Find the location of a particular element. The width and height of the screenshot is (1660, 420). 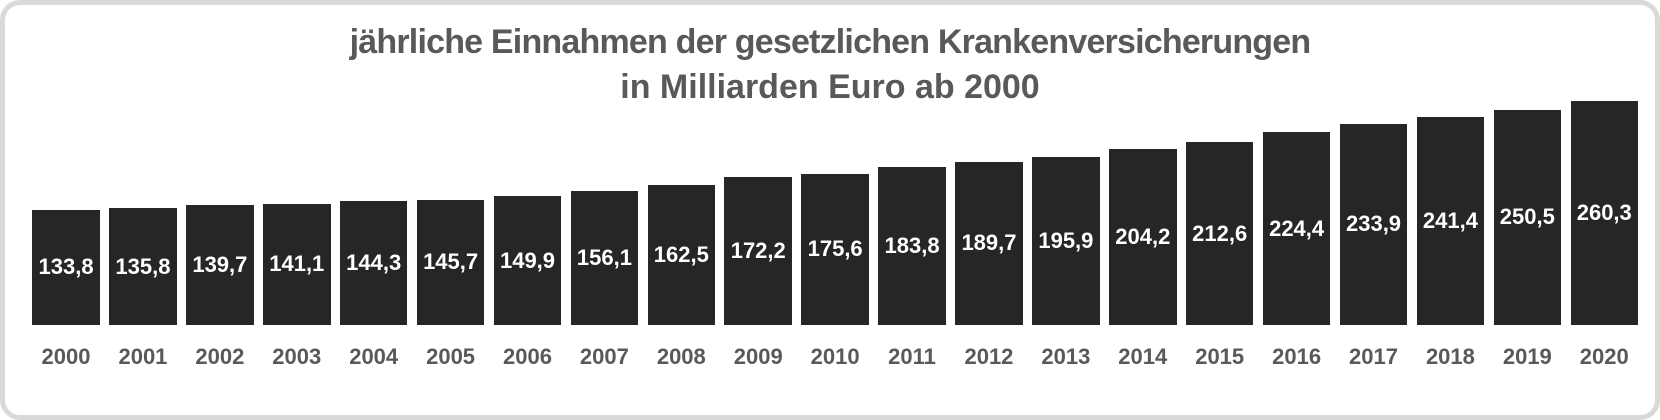

bar-2006: 149,9 is located at coordinates (527, 260).